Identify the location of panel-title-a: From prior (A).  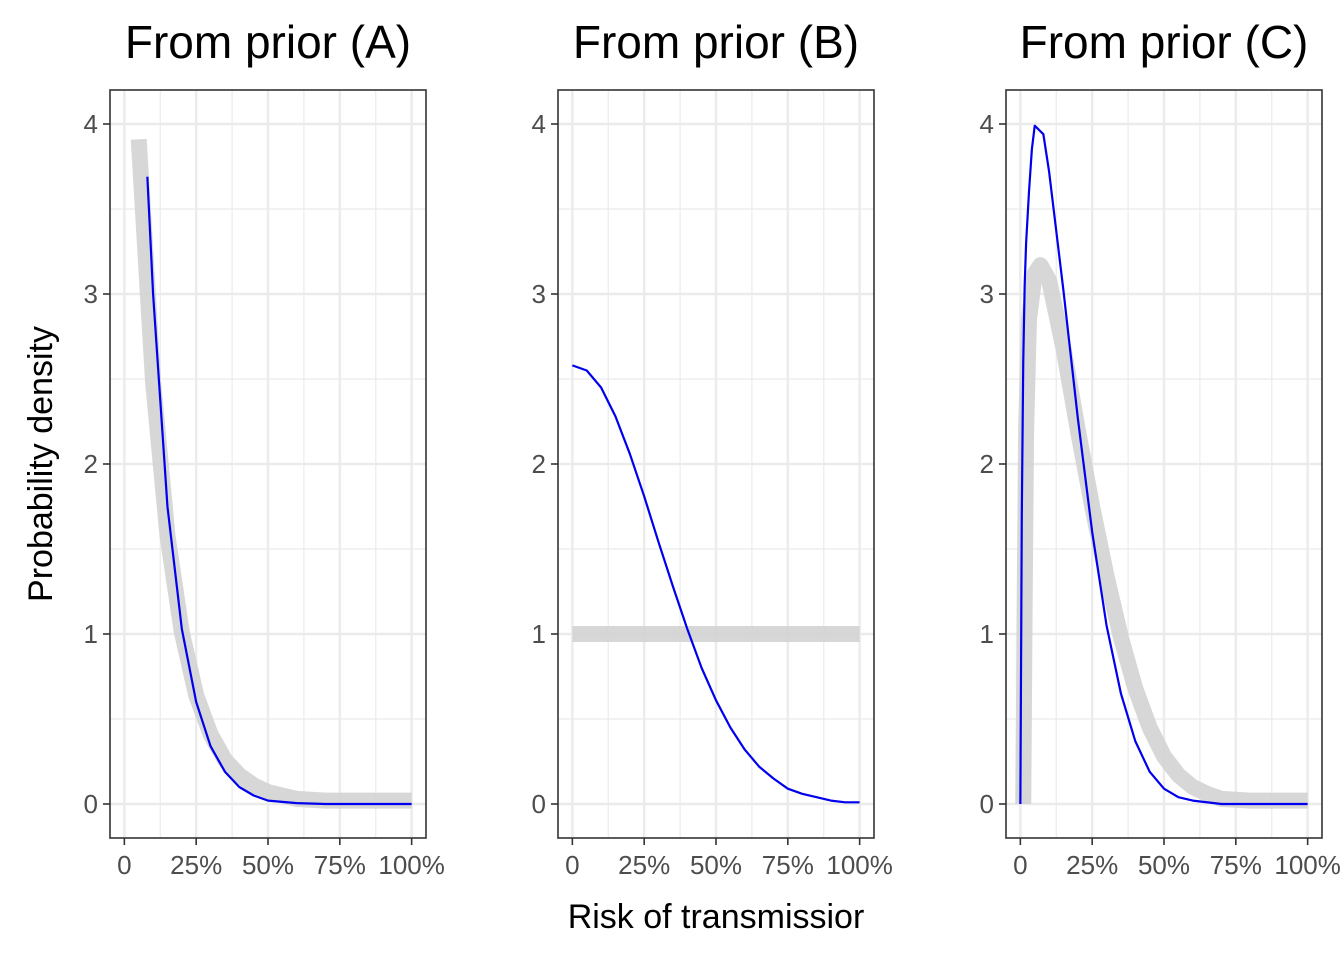
(268, 42).